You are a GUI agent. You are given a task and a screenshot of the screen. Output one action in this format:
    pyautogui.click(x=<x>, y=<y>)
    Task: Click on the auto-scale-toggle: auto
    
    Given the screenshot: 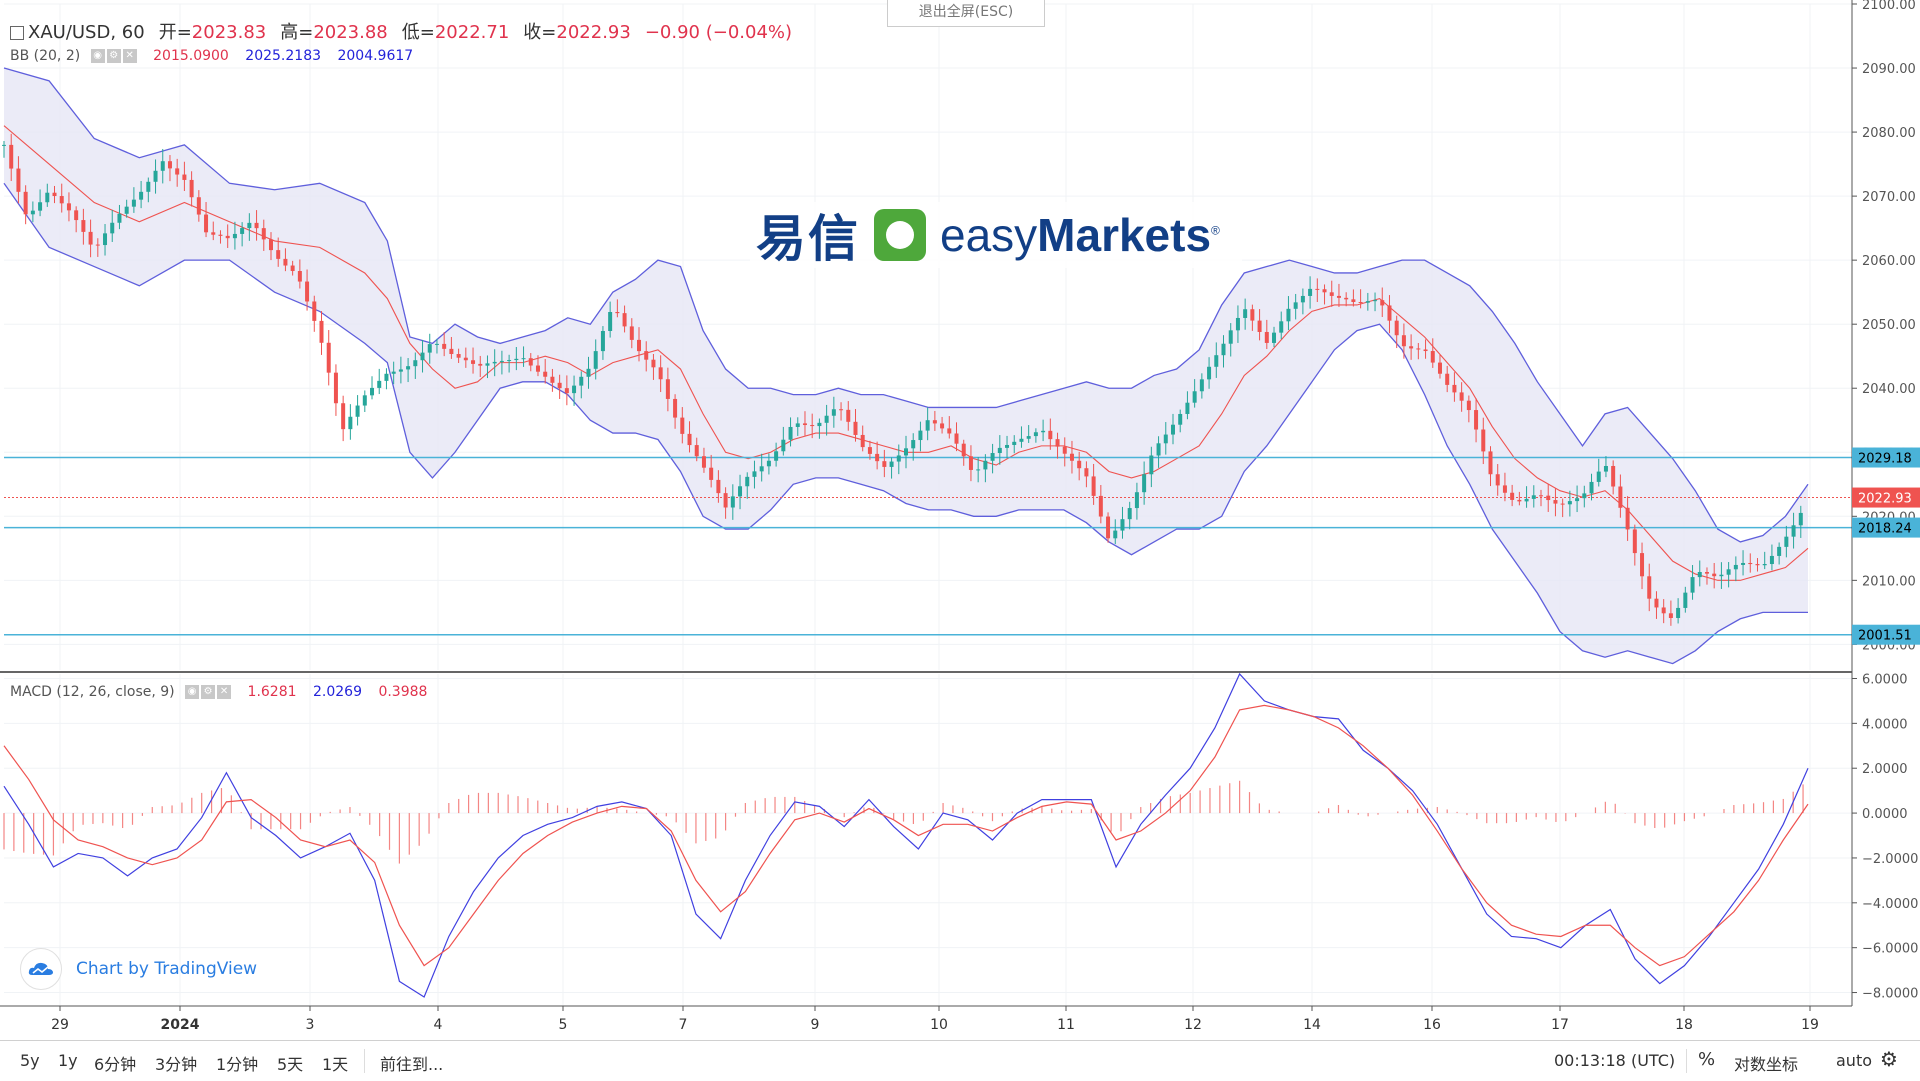 What is the action you would take?
    pyautogui.click(x=1854, y=1060)
    